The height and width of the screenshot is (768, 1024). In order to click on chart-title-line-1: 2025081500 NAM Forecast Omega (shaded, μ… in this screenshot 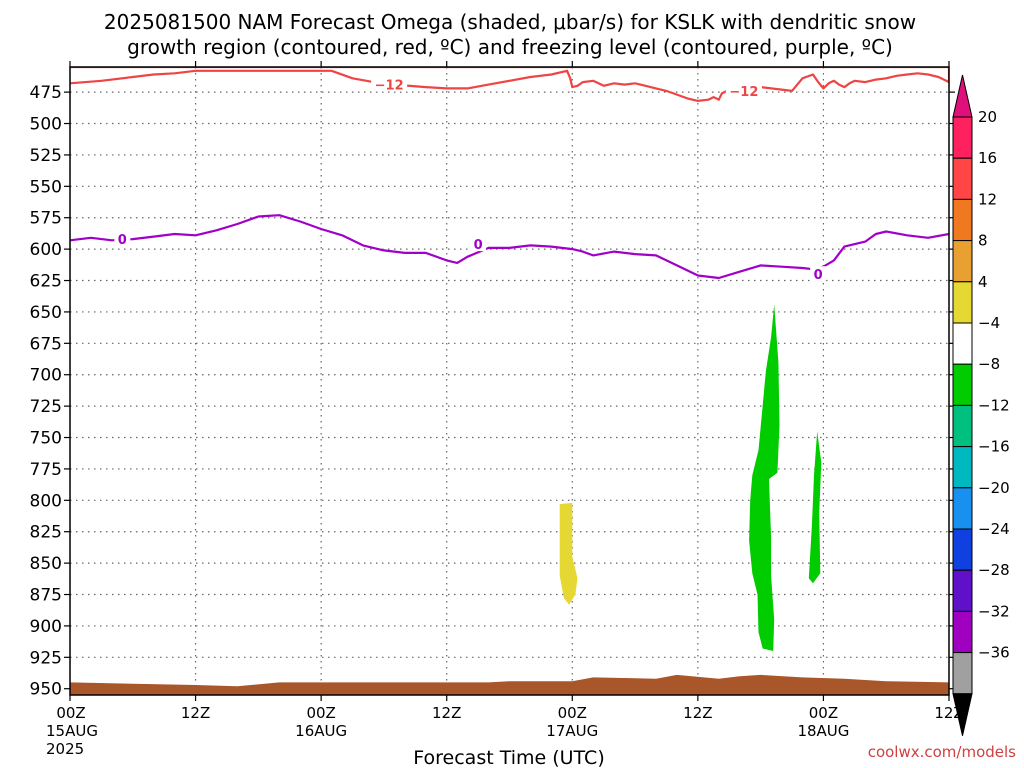, I will do `click(510, 22)`.